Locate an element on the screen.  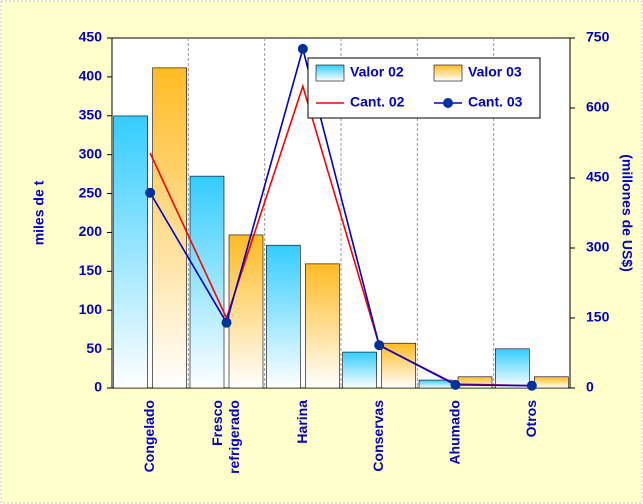
y2-tick-label: 300 is located at coordinates (598, 247).